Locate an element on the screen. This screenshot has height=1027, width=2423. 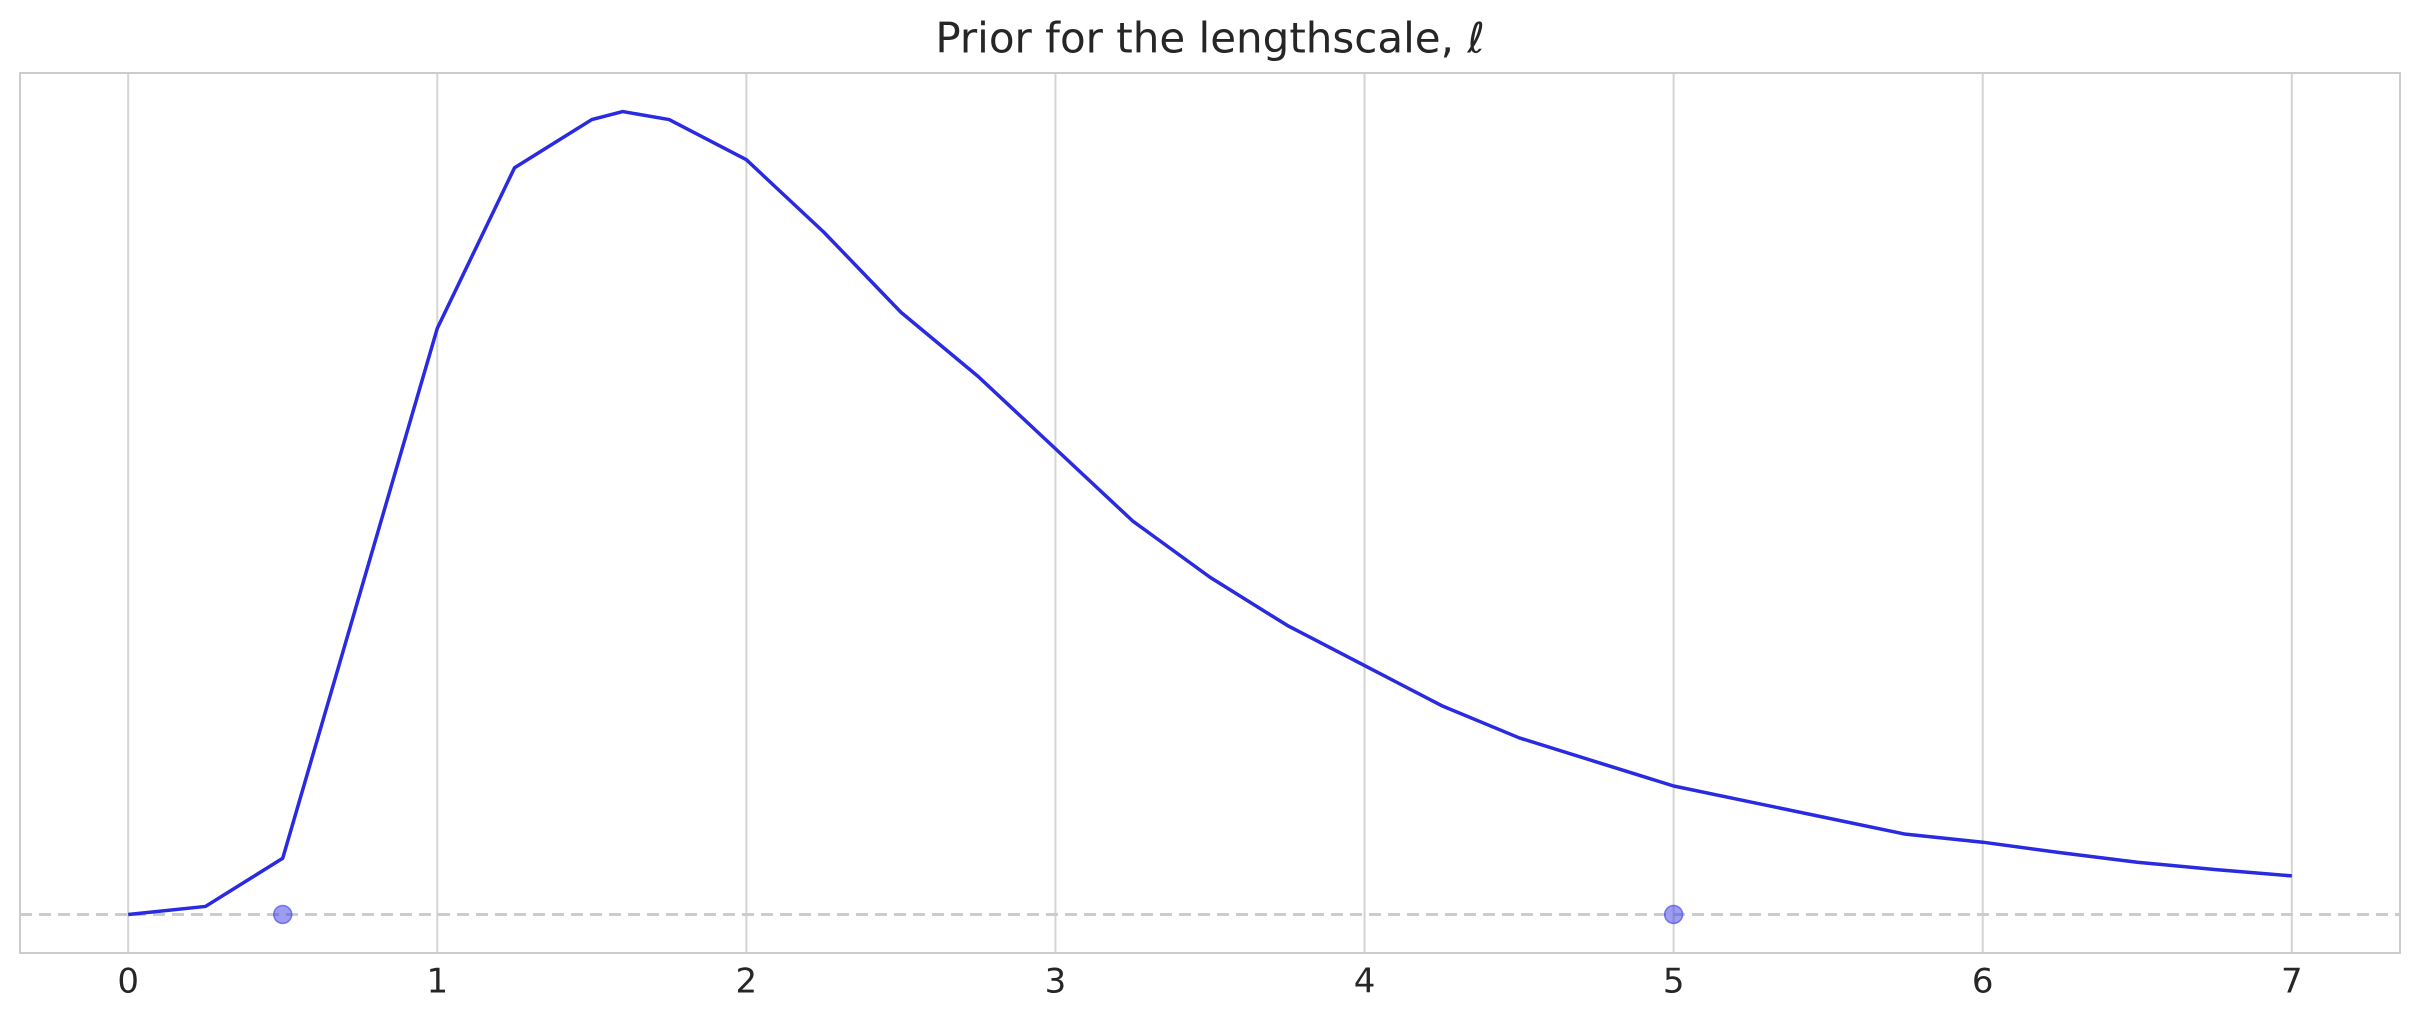
x-tick-label: 1 is located at coordinates (437, 982).